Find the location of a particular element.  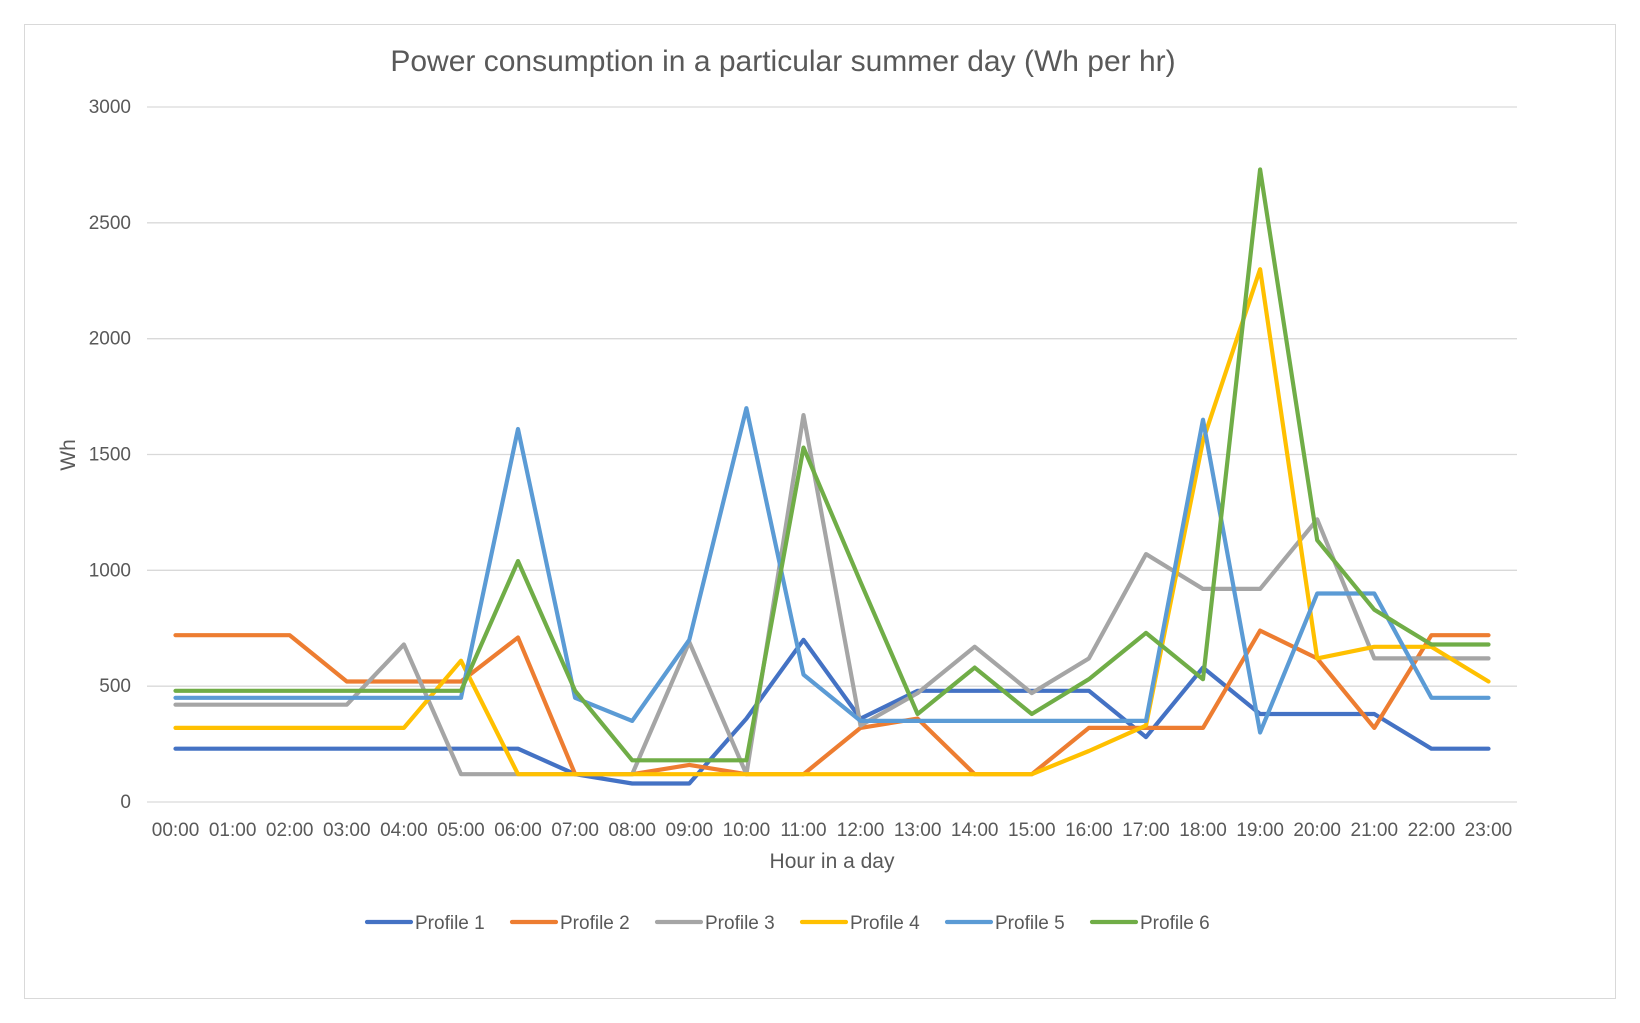

x-tick-label: 06:00 is located at coordinates (518, 830).